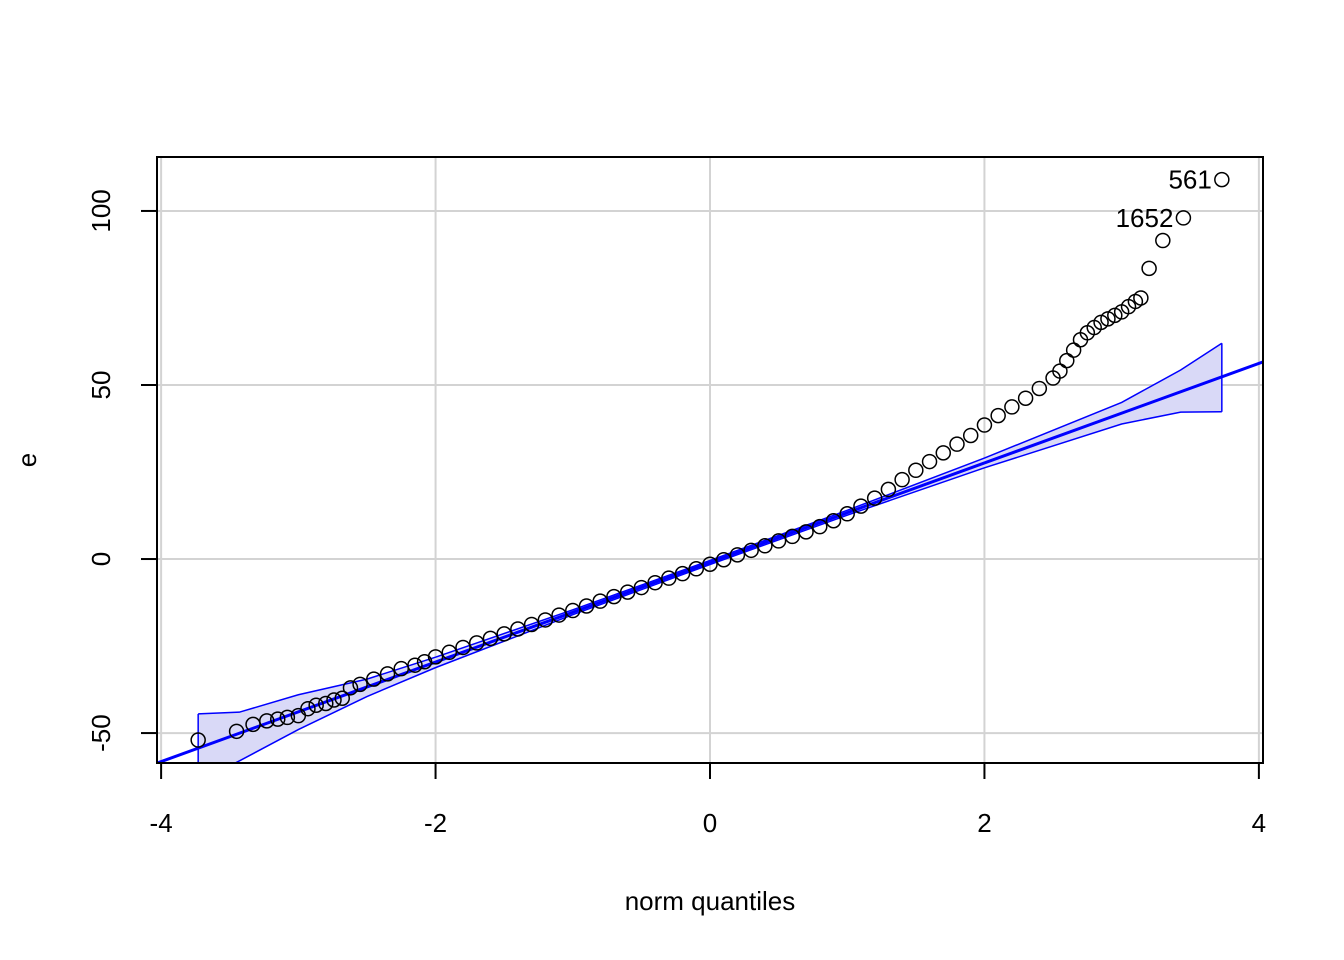 The image size is (1344, 960). What do you see at coordinates (101, 733) in the screenshot?
I see `y-tick-label: -50` at bounding box center [101, 733].